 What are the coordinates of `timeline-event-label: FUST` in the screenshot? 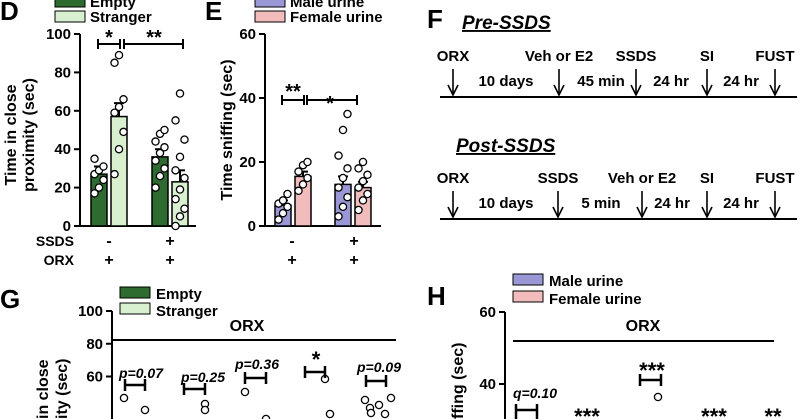 It's located at (774, 56).